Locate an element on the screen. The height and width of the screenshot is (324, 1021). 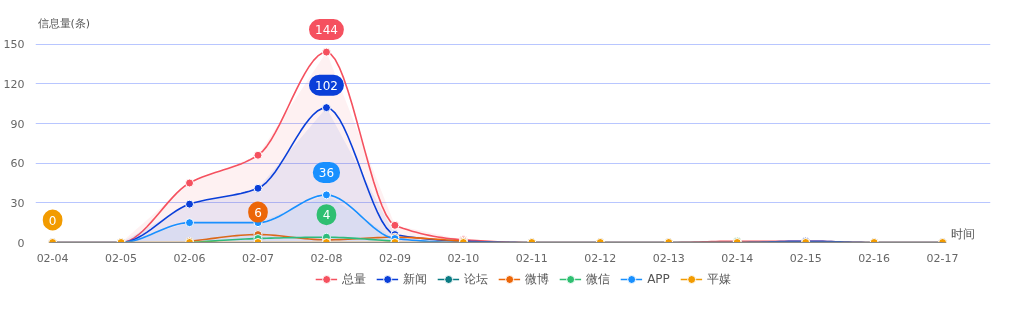
legend-label: 论坛 is located at coordinates (476, 279).